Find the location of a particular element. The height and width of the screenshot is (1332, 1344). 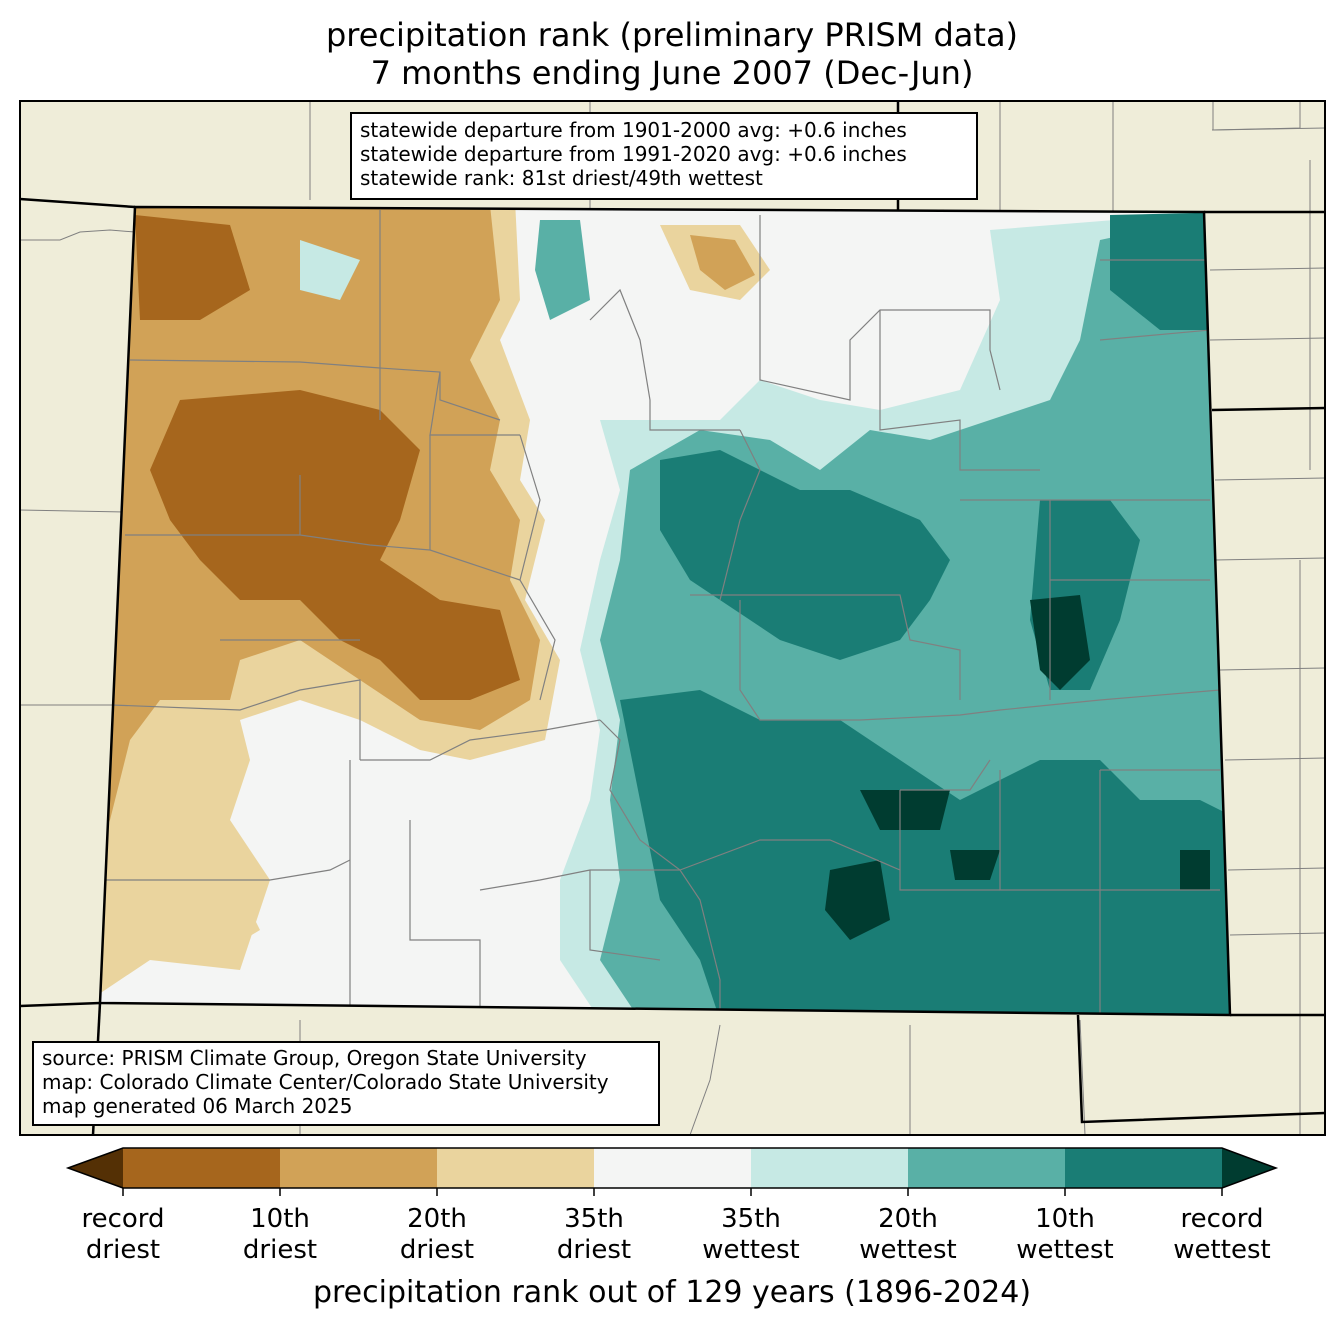

map-title-line2: 7 months ending June 2007 (Dec-Jun) is located at coordinates (672, 73).